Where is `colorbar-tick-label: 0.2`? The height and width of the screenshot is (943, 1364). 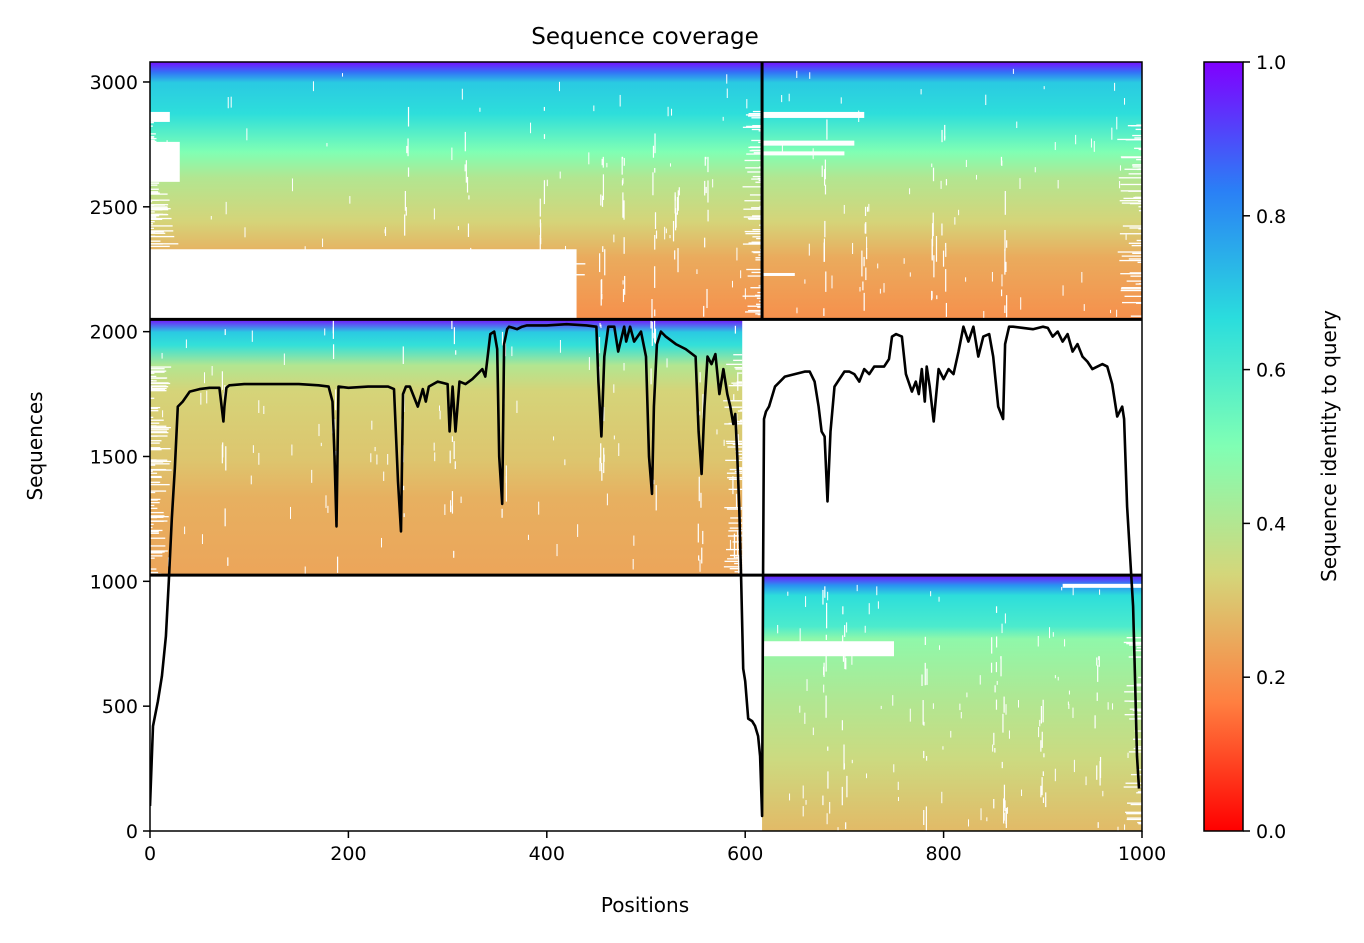
colorbar-tick-label: 0.2 is located at coordinates (1271, 678).